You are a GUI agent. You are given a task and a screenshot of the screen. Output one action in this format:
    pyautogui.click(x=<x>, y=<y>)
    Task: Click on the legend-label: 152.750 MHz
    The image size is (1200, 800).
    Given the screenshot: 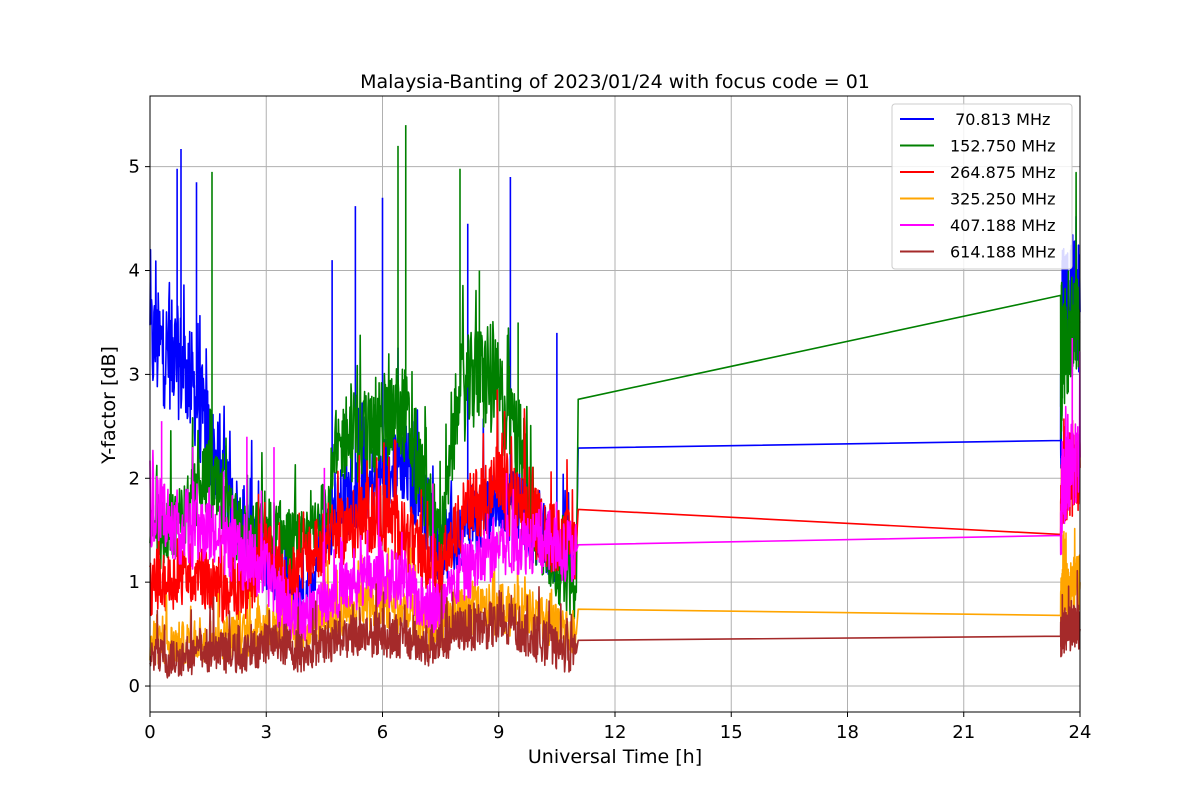 What is the action you would take?
    pyautogui.click(x=1002, y=146)
    